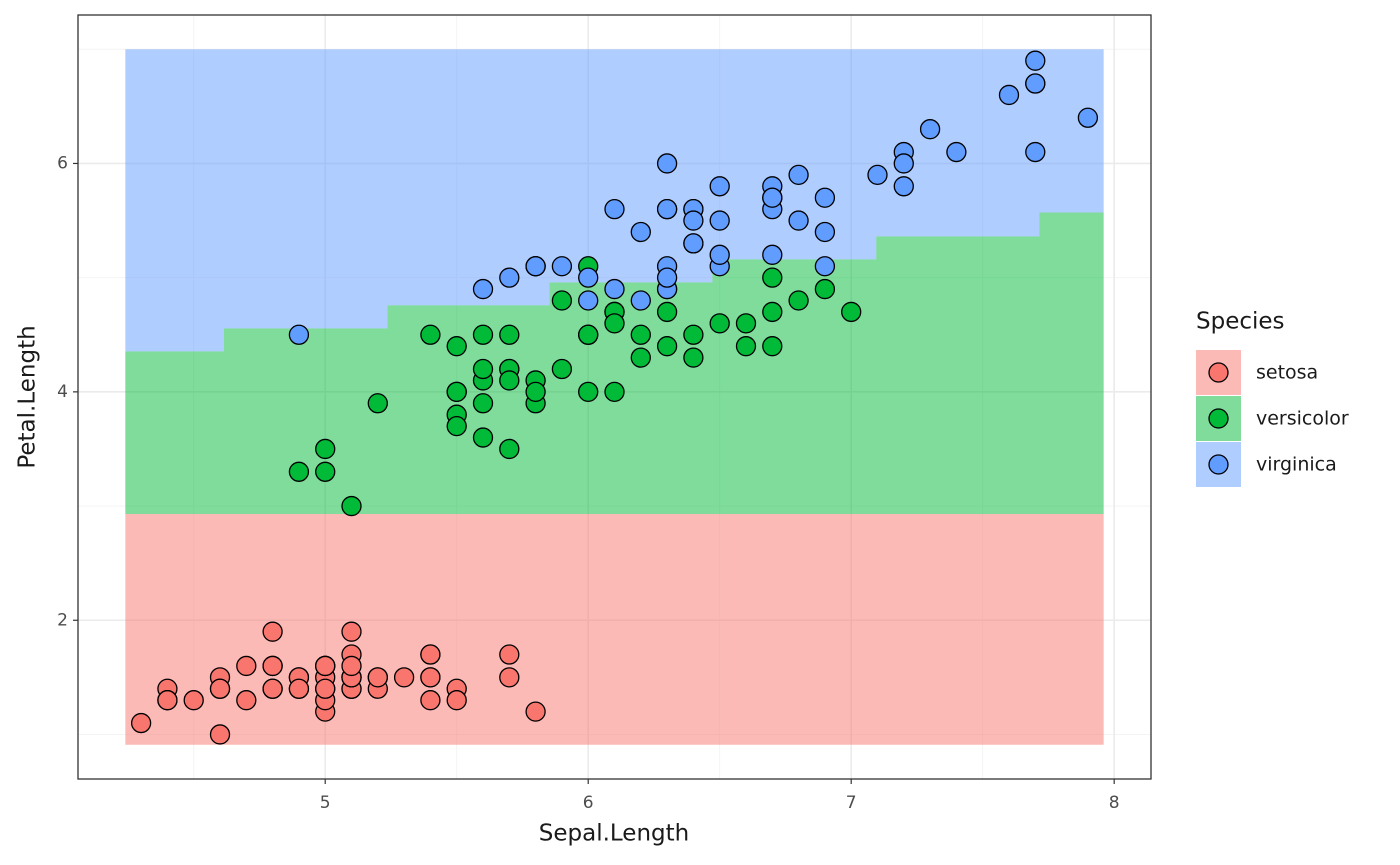  Describe the element at coordinates (1296, 465) in the screenshot. I see `legend-label: virginica` at that location.